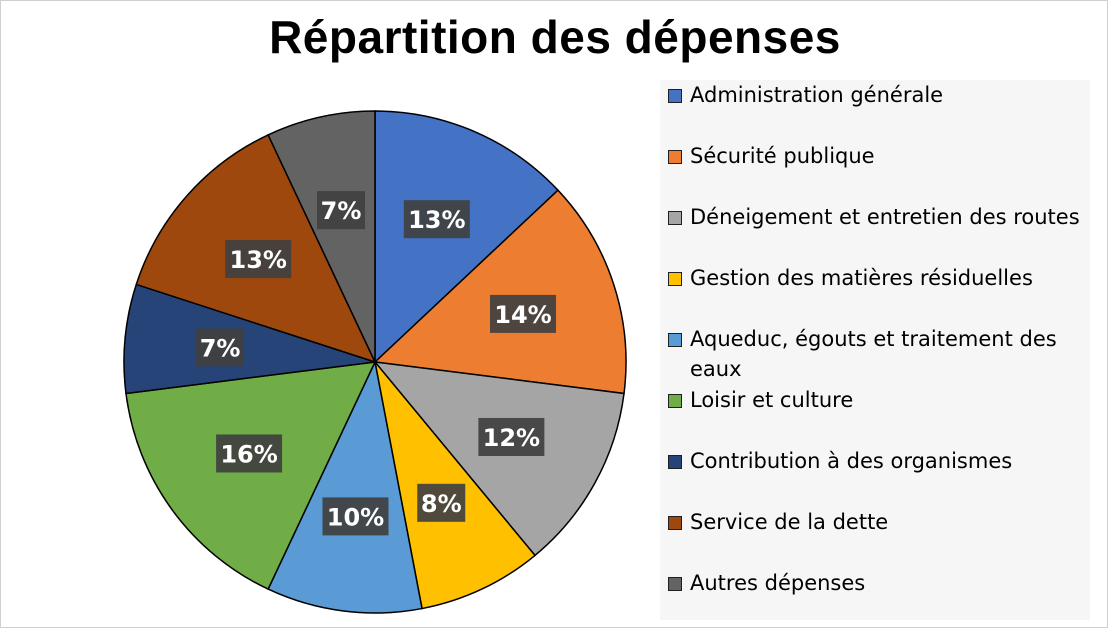 This screenshot has height=630, width=1110. I want to click on slice-data-label: 14%, so click(523, 313).